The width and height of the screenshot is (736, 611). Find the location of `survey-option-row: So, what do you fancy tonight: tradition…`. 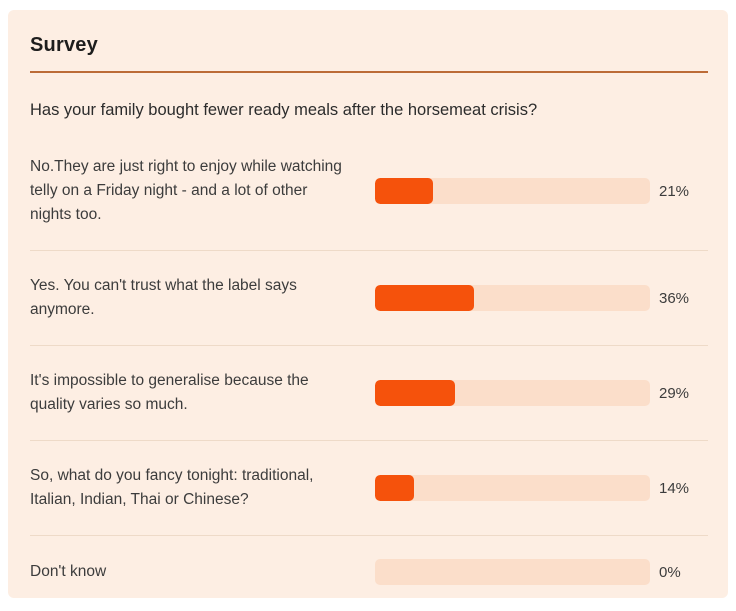

survey-option-row: So, what do you fancy tonight: tradition… is located at coordinates (369, 487).